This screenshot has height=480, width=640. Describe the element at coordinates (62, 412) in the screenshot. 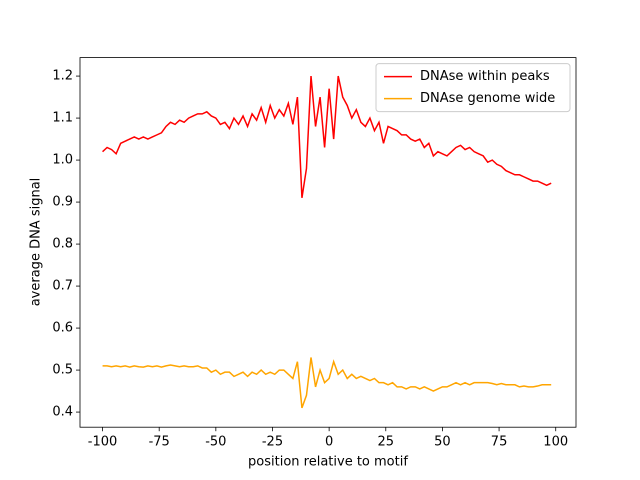

I see `y-tick-label: 0.4` at that location.